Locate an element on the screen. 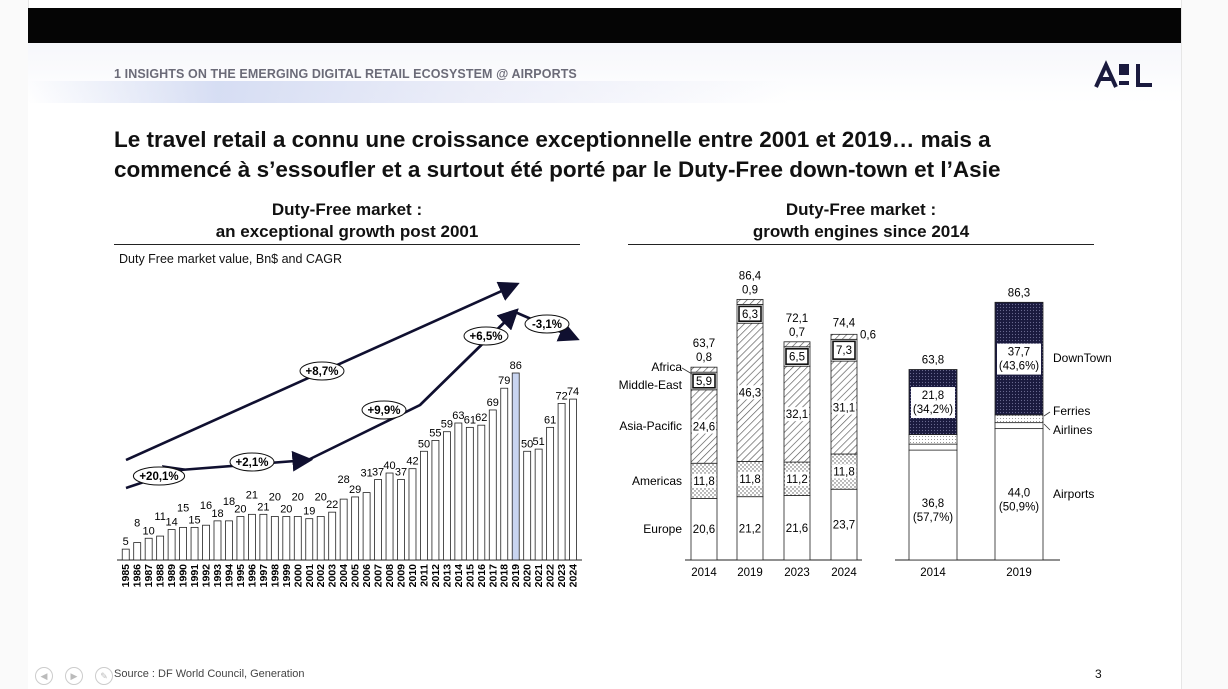  cagr-label: +9,9% is located at coordinates (384, 411).